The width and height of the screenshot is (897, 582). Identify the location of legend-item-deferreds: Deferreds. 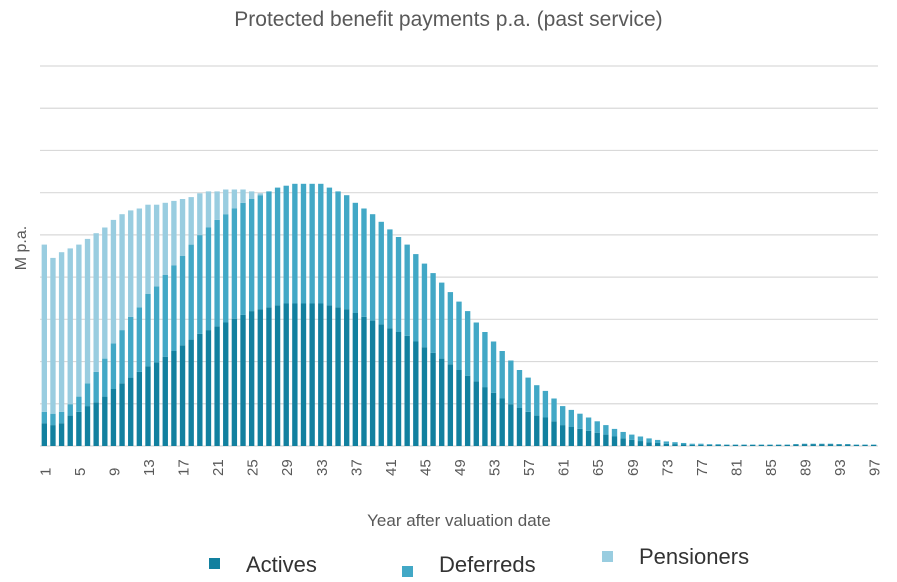
(469, 565).